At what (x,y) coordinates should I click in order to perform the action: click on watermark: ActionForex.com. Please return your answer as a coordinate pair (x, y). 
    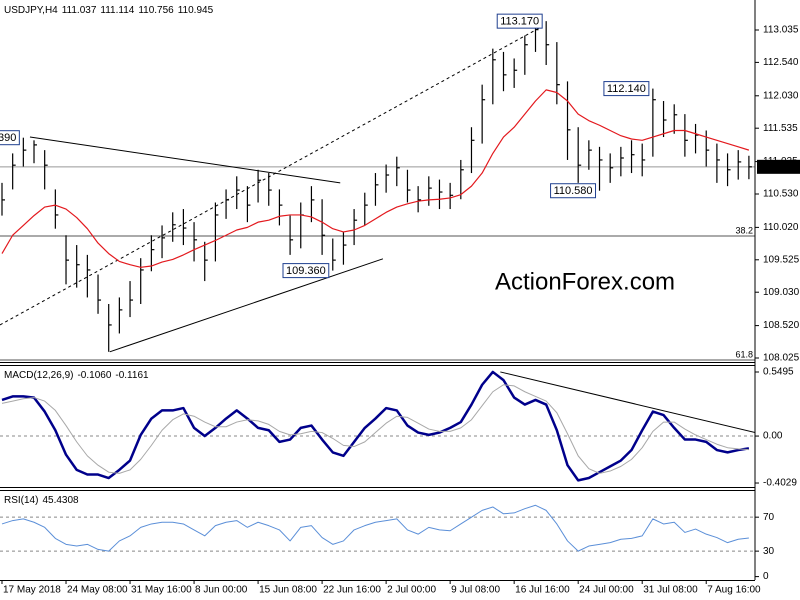
    Looking at the image, I should click on (585, 281).